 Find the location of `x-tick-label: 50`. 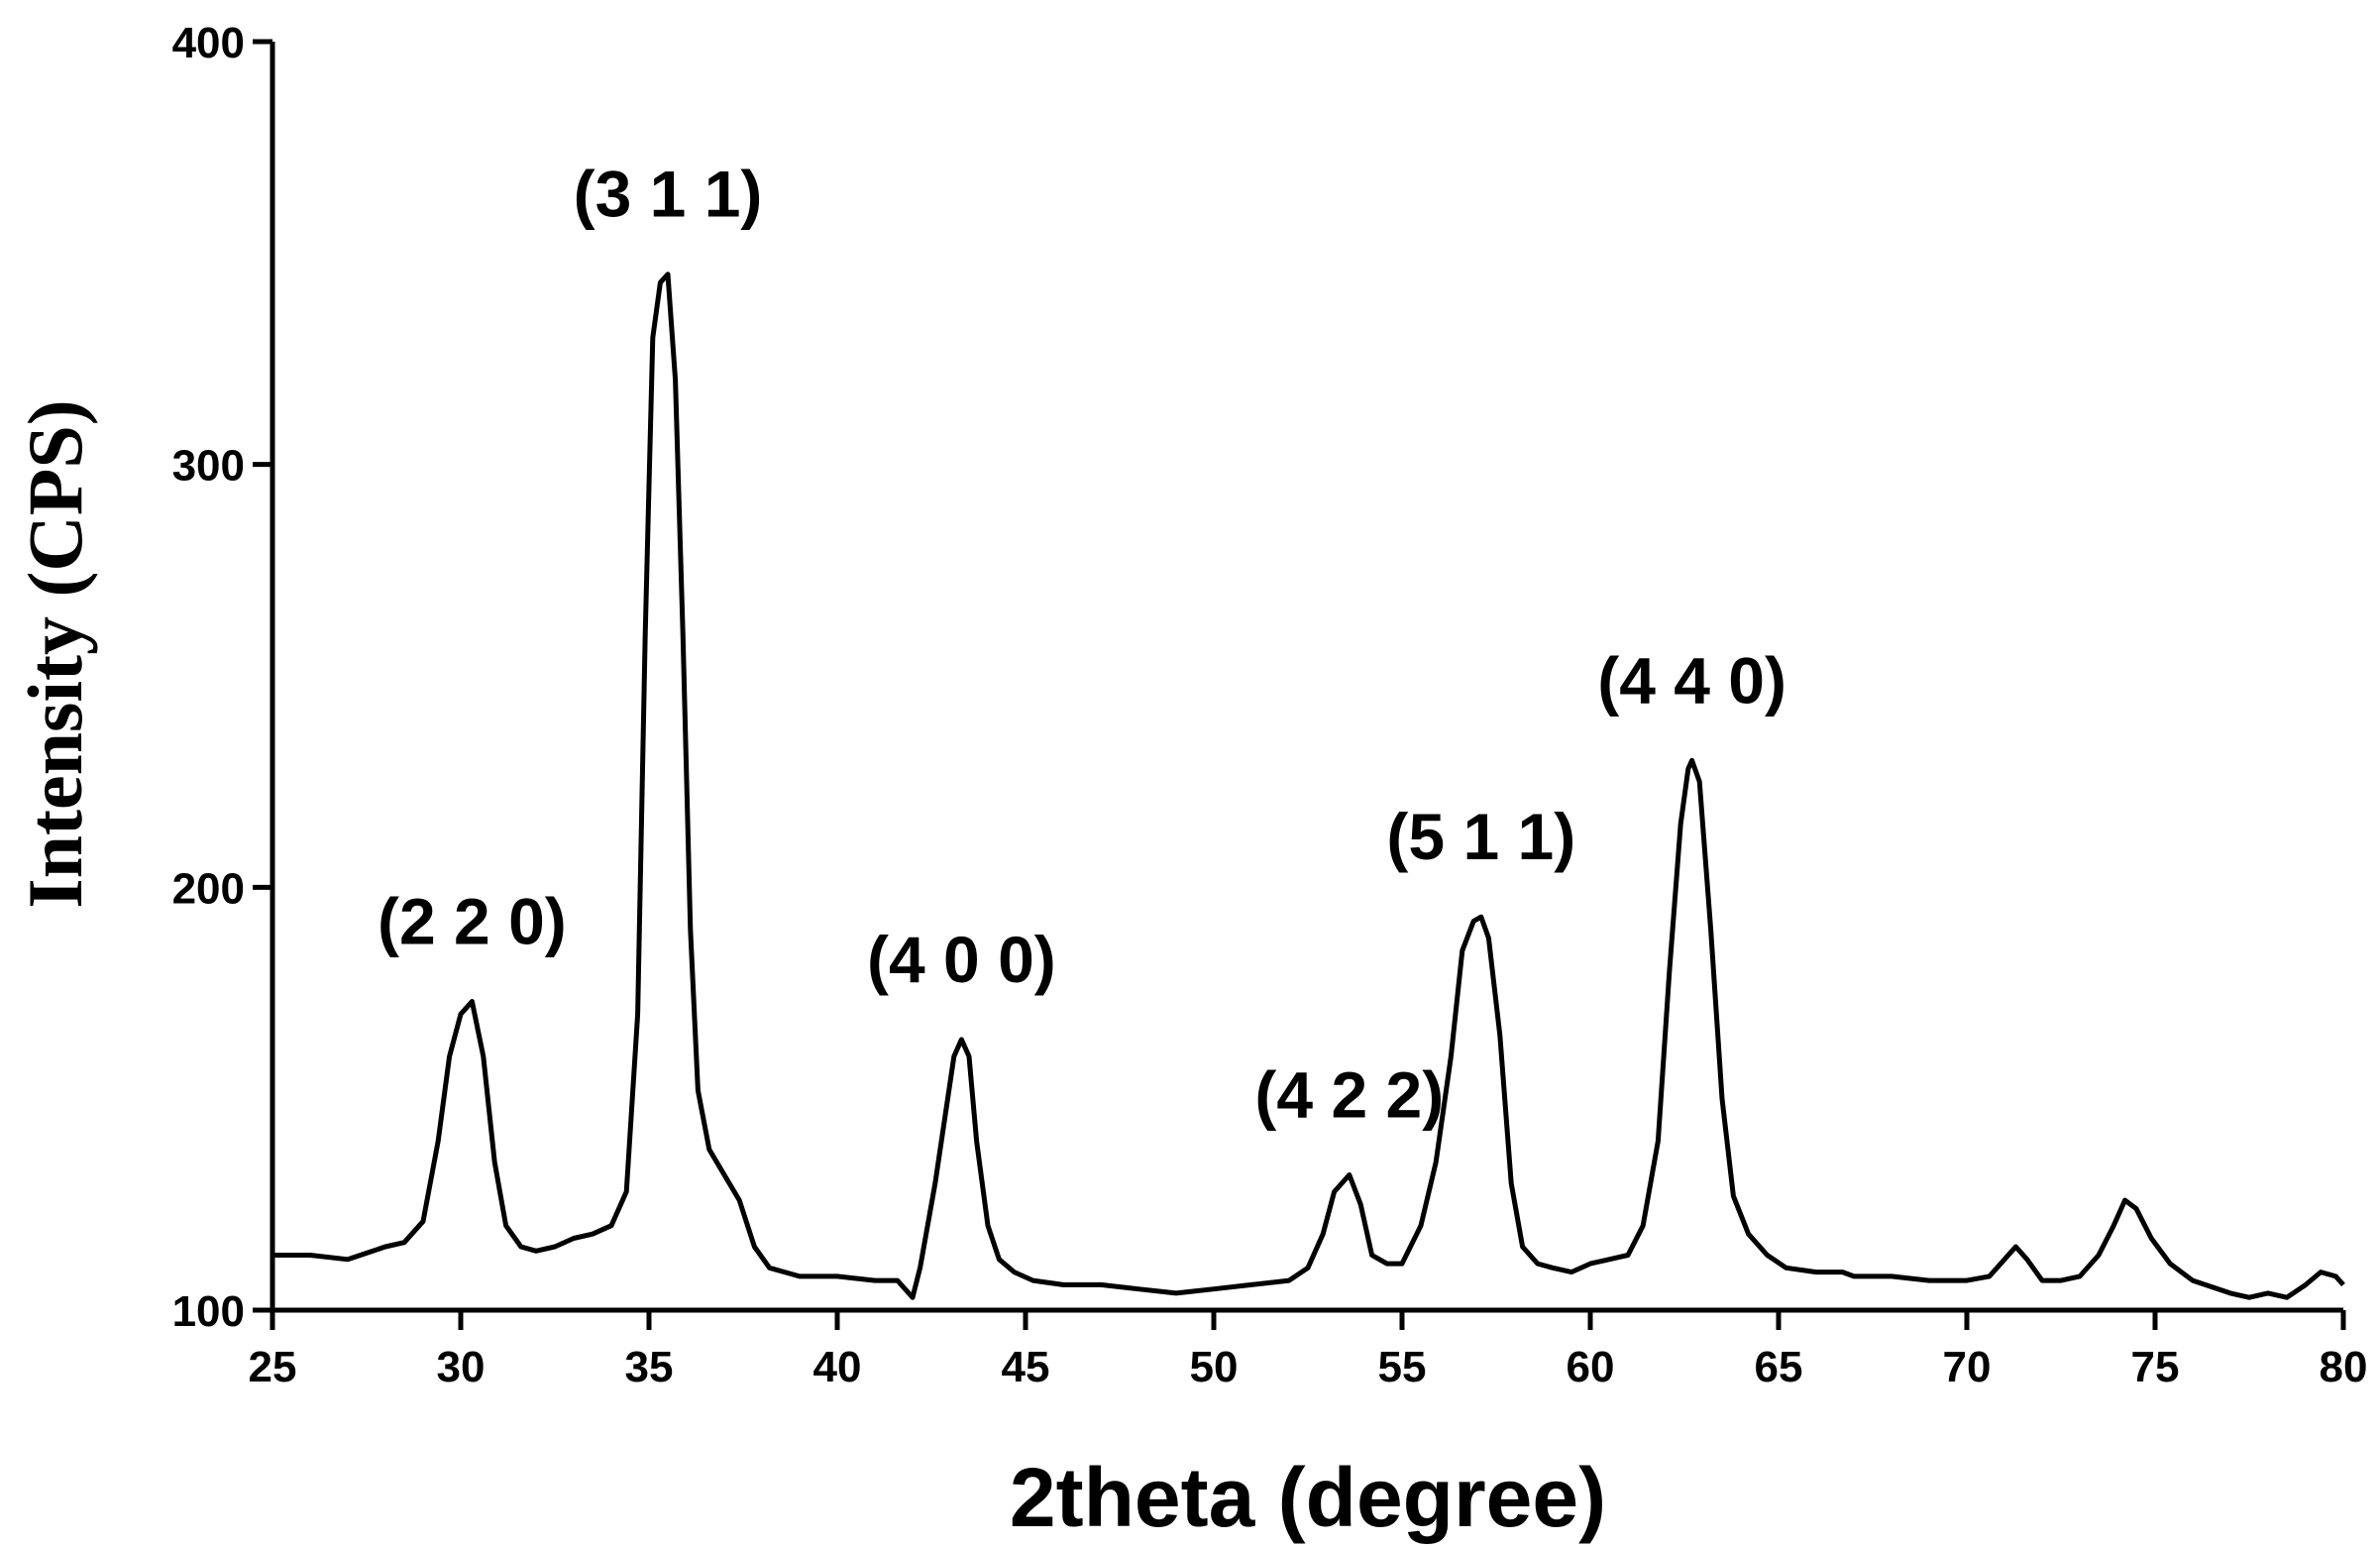

x-tick-label: 50 is located at coordinates (1214, 1367).